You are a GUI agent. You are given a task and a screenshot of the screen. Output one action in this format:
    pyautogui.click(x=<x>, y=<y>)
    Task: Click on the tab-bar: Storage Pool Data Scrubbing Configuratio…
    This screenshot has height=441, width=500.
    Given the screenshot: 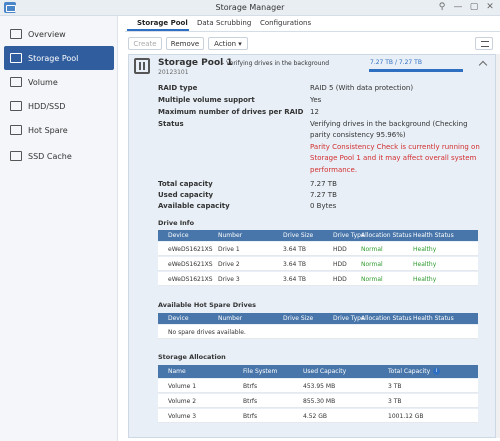 What is the action you would take?
    pyautogui.click(x=312, y=24)
    